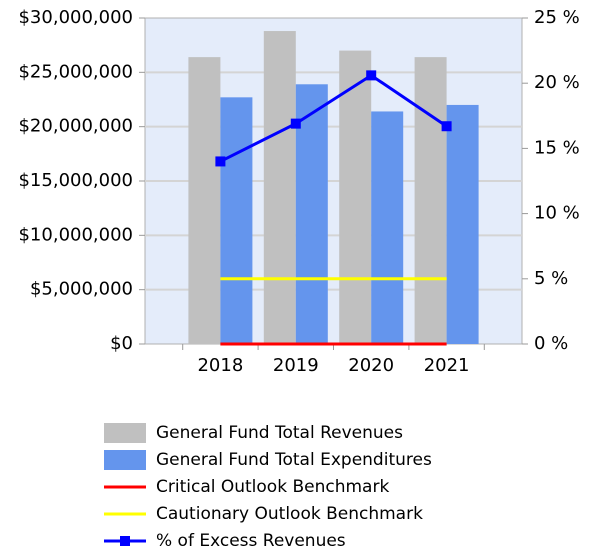 The height and width of the screenshot is (552, 595). I want to click on legend-label: General Fund Total Revenues, so click(279, 433).